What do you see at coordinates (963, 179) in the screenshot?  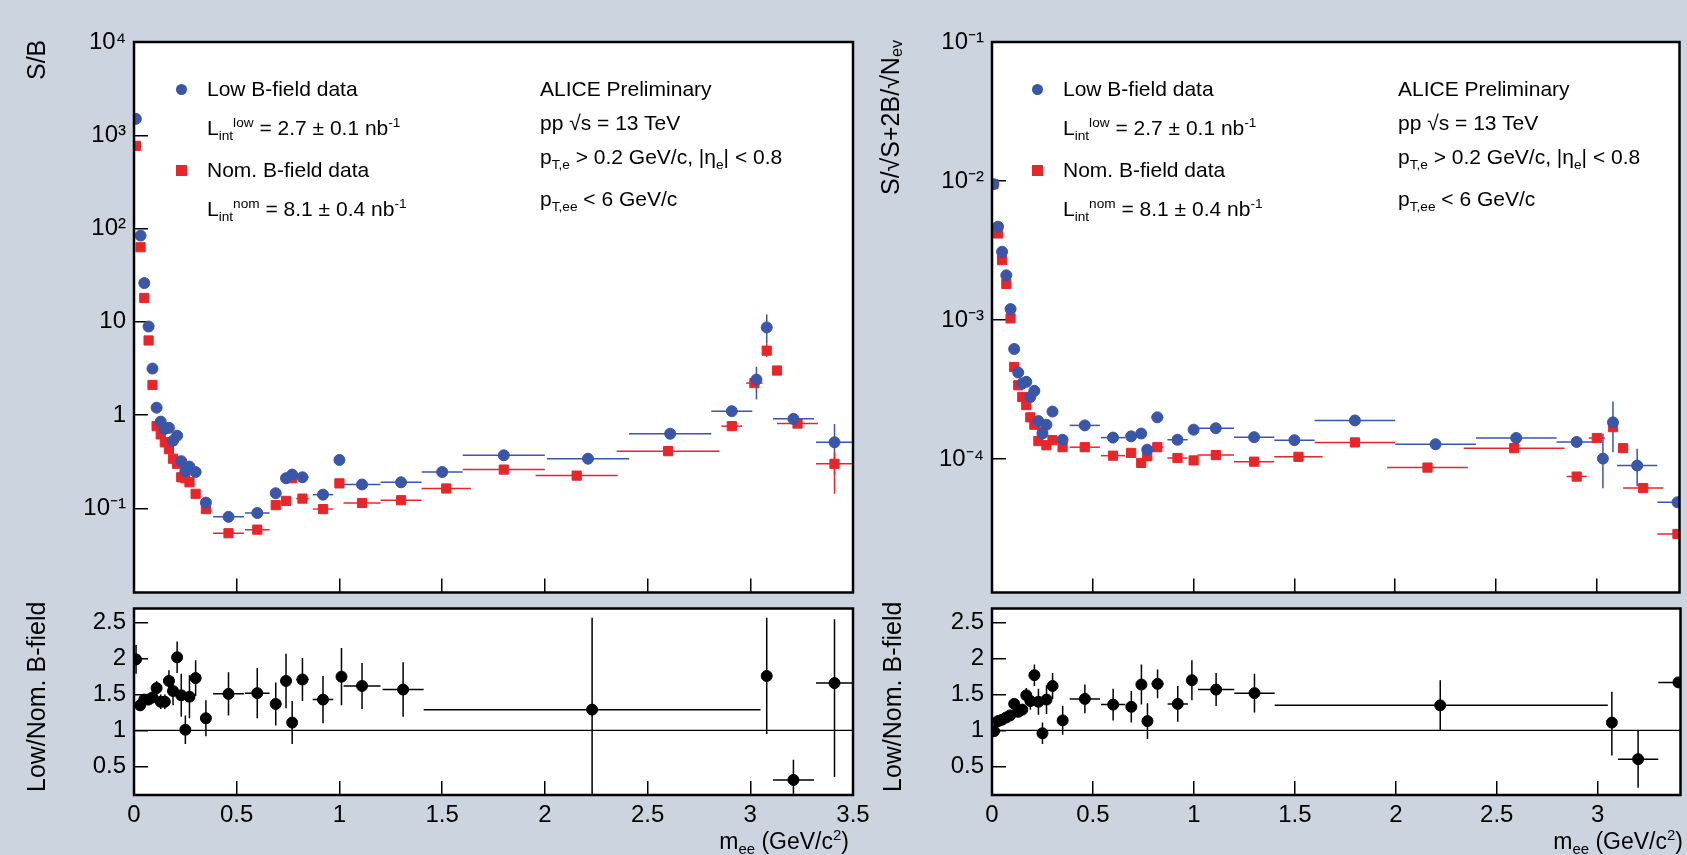 I see `y-tick-label: 10⁻²` at bounding box center [963, 179].